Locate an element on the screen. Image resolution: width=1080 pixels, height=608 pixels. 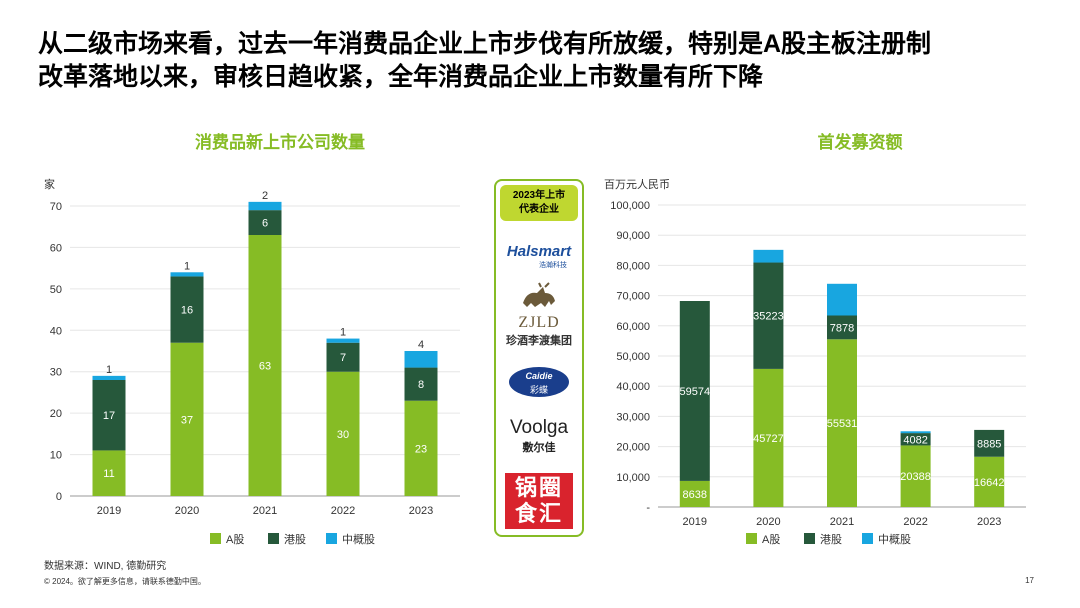
zjld-logo-cn: 珍酒李渡集团 is located at coordinates (539, 341).